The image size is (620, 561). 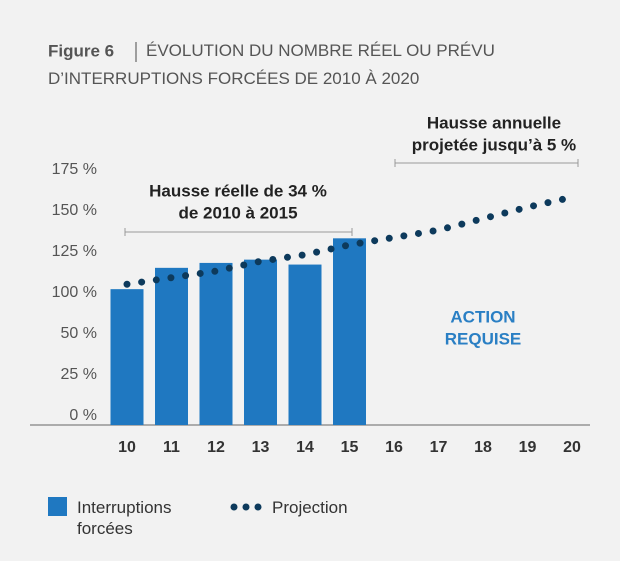 I want to click on x-tick-label: 20, so click(x=572, y=447).